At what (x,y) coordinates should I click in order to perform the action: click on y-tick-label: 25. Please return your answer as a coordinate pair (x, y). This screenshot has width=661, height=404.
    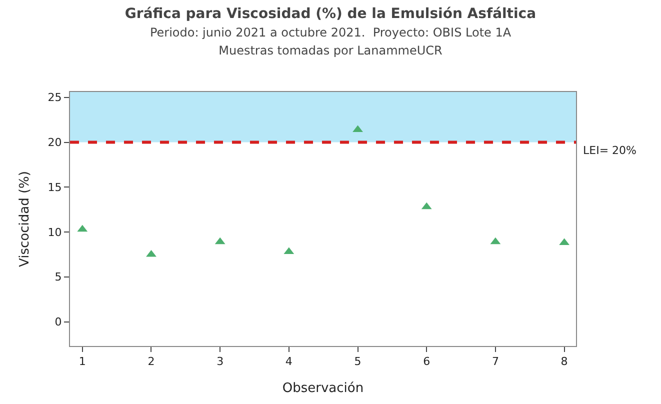
    Looking at the image, I should click on (55, 97).